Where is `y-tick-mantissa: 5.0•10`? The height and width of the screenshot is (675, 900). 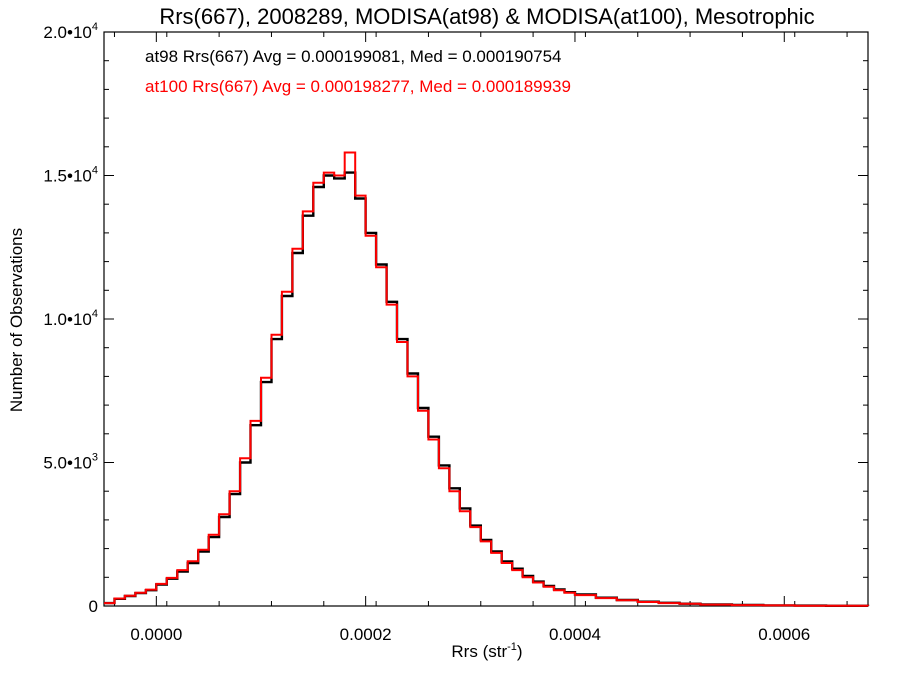 y-tick-mantissa: 5.0•10 is located at coordinates (67, 463).